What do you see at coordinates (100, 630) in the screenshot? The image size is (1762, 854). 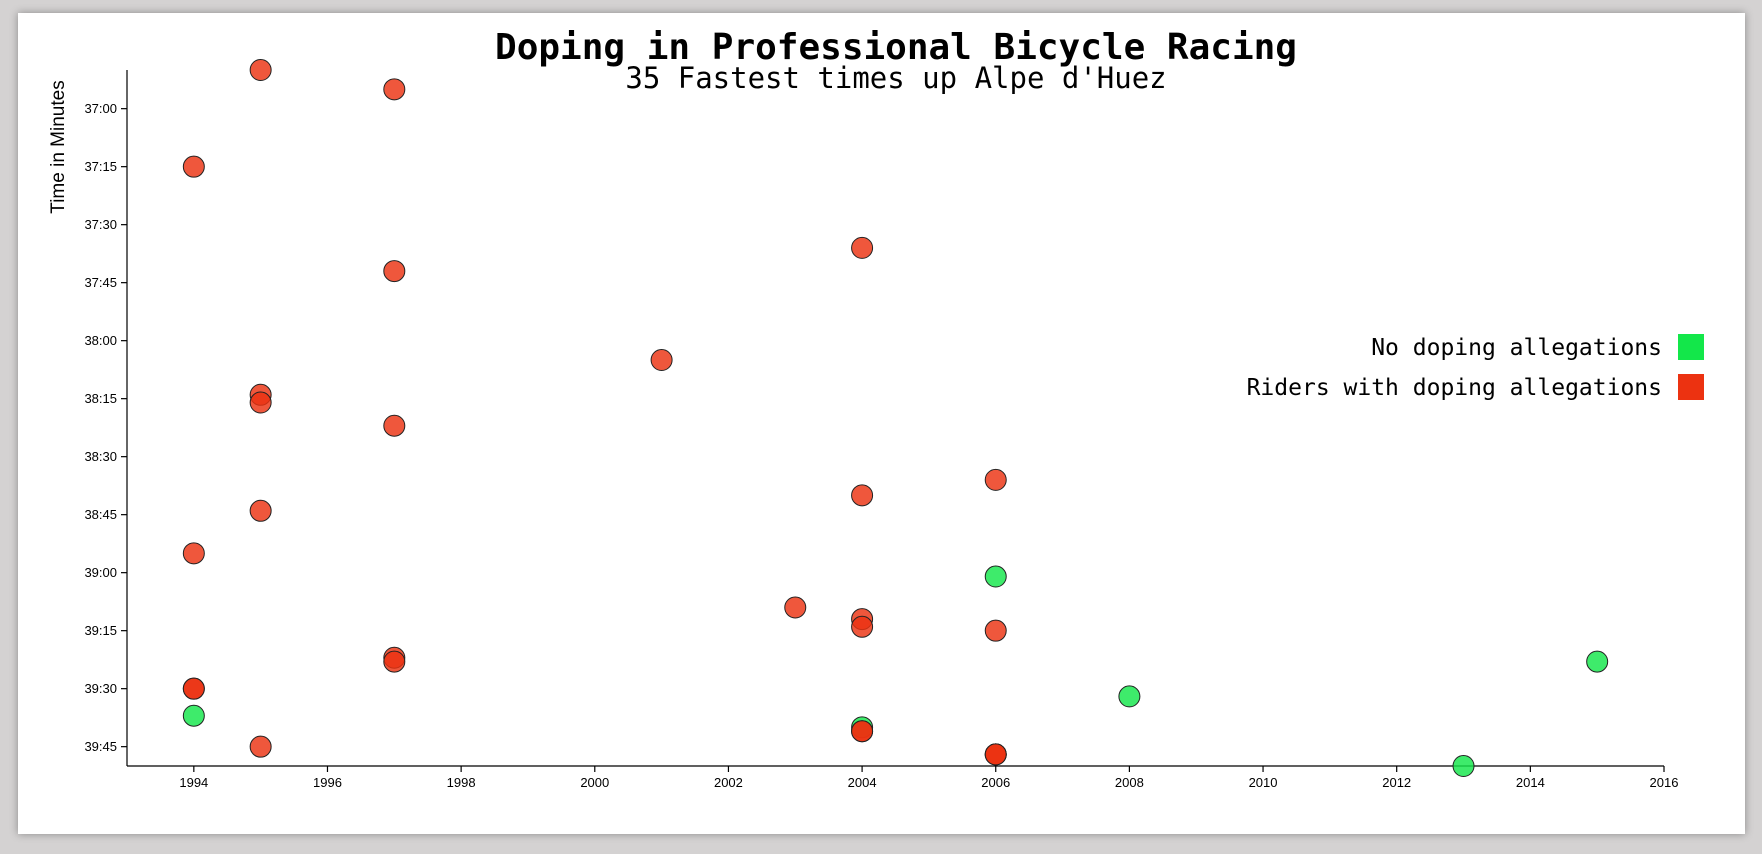 I see `y-tick-label: 39:15` at bounding box center [100, 630].